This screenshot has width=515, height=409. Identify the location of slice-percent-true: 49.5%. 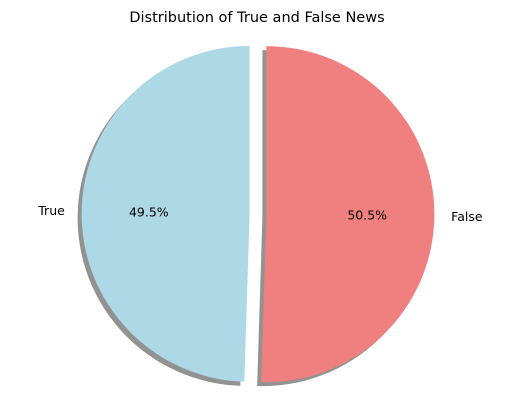
(149, 211).